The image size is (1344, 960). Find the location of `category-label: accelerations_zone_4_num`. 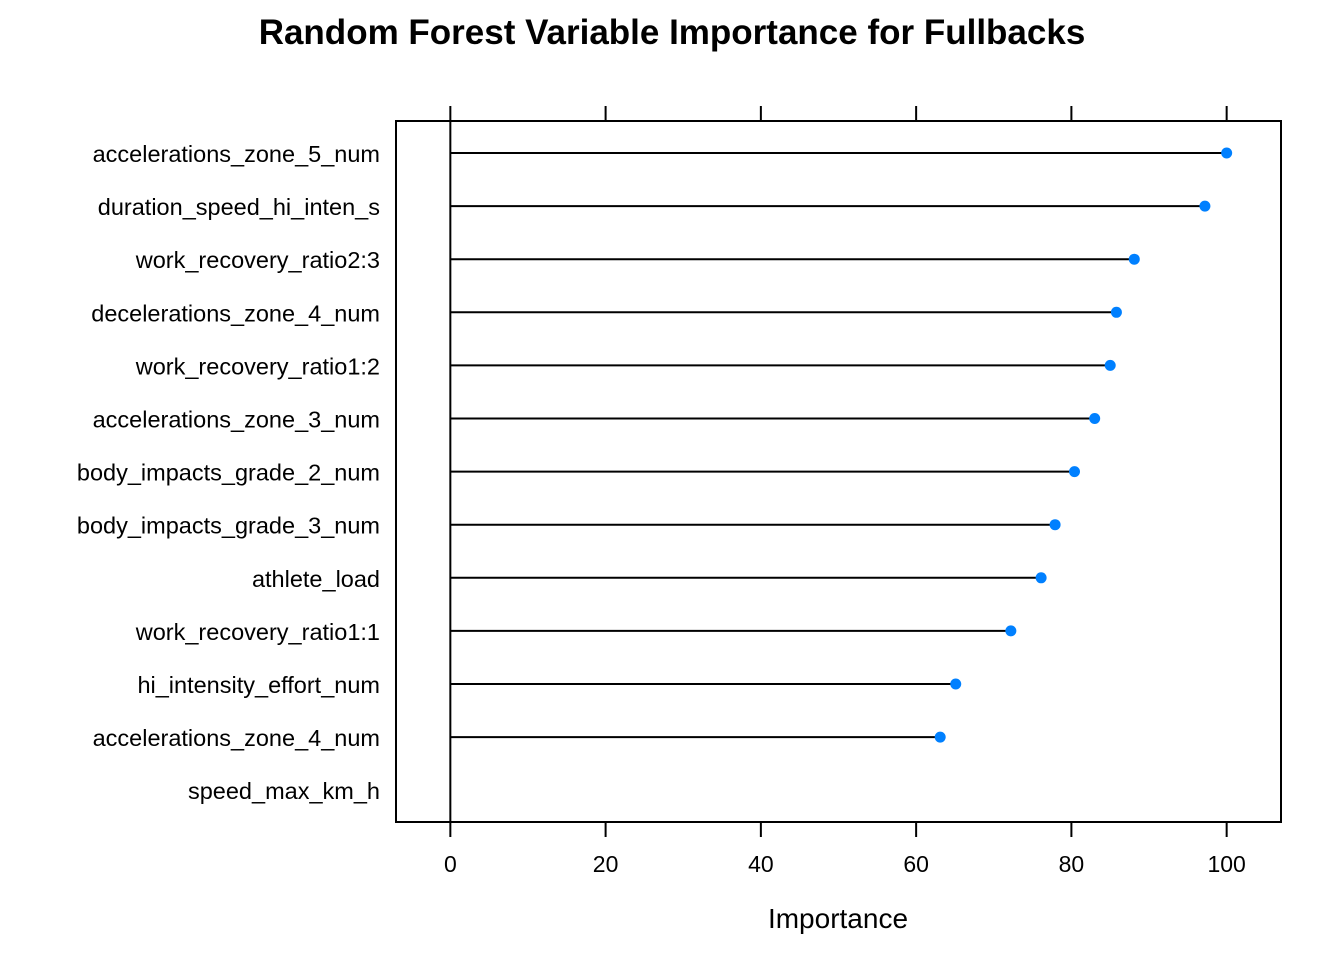

category-label: accelerations_zone_4_num is located at coordinates (236, 738).